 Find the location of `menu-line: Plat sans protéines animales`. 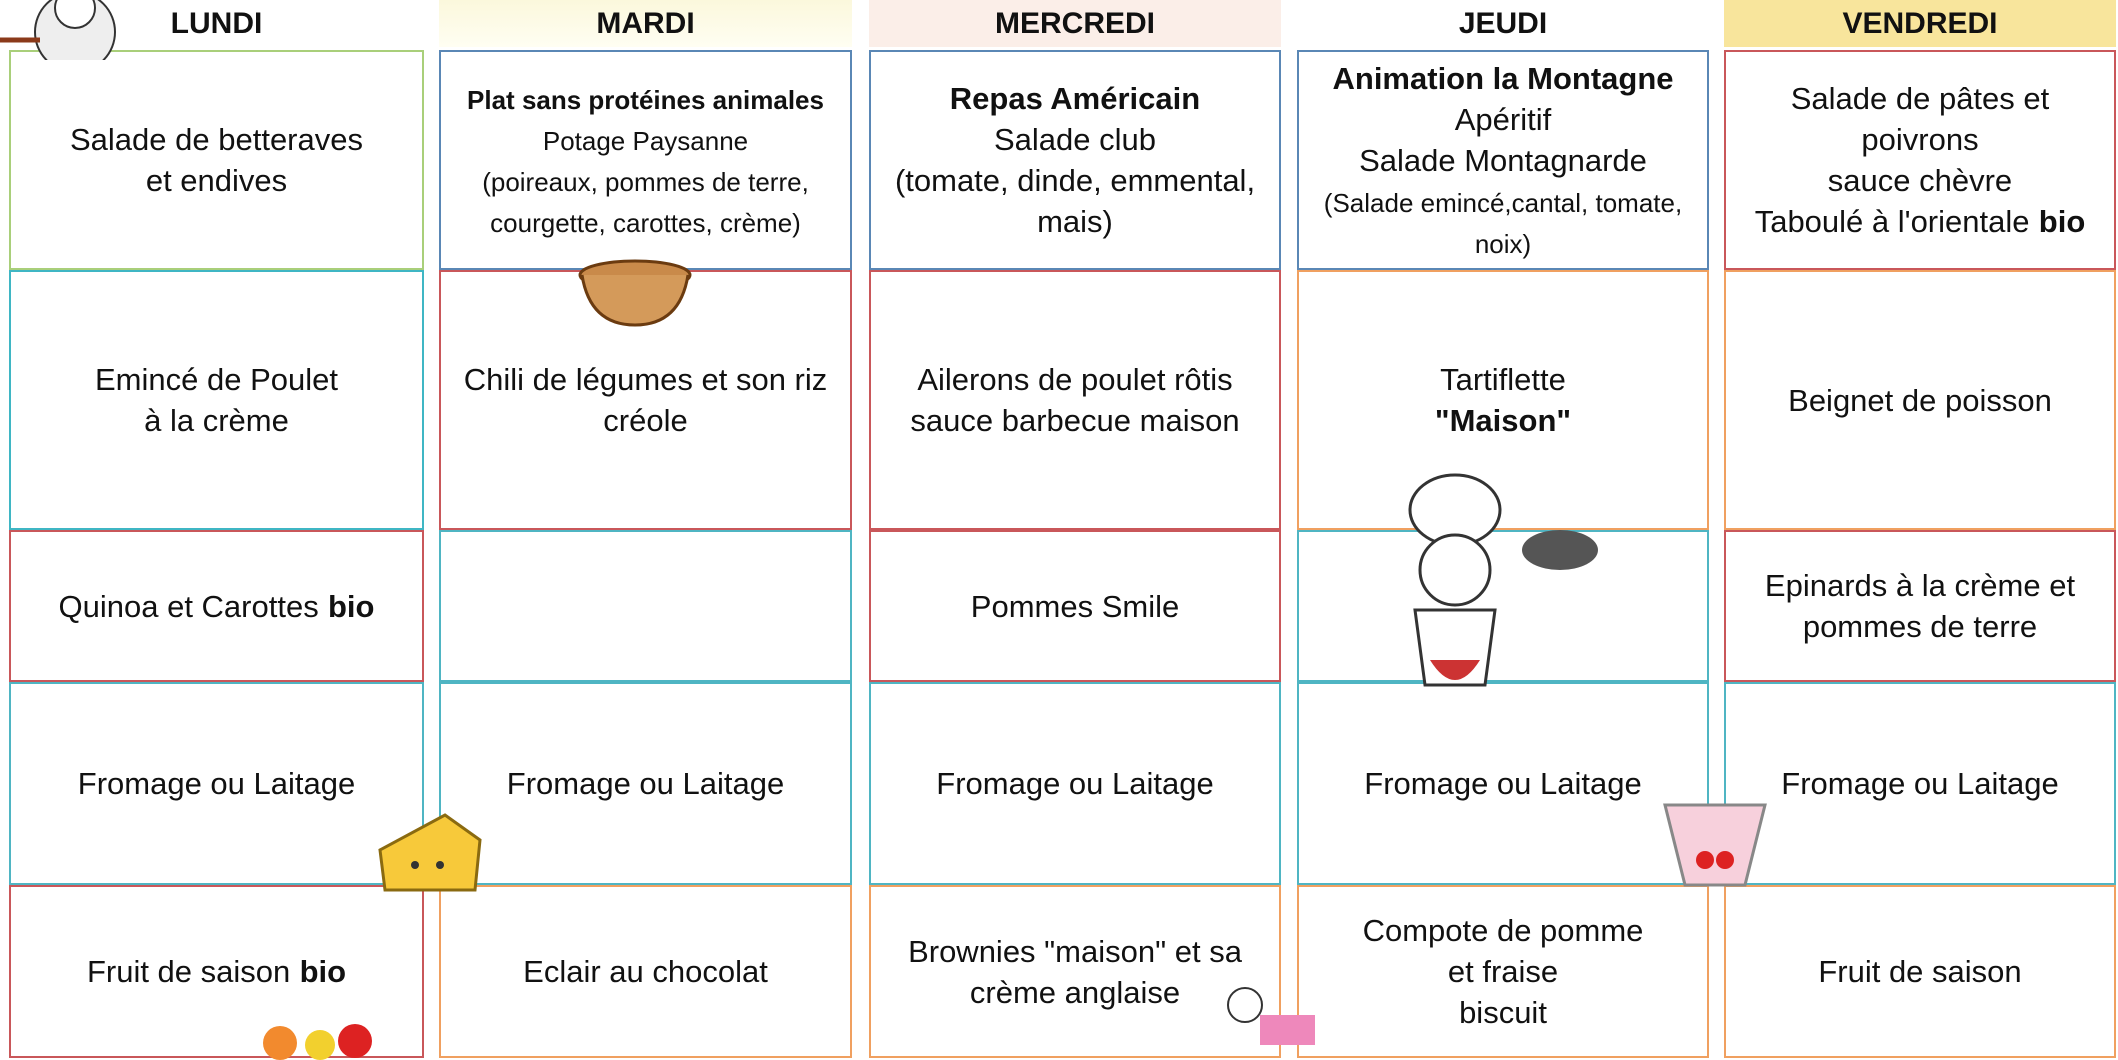

menu-line: Plat sans protéines animales is located at coordinates (645, 98).